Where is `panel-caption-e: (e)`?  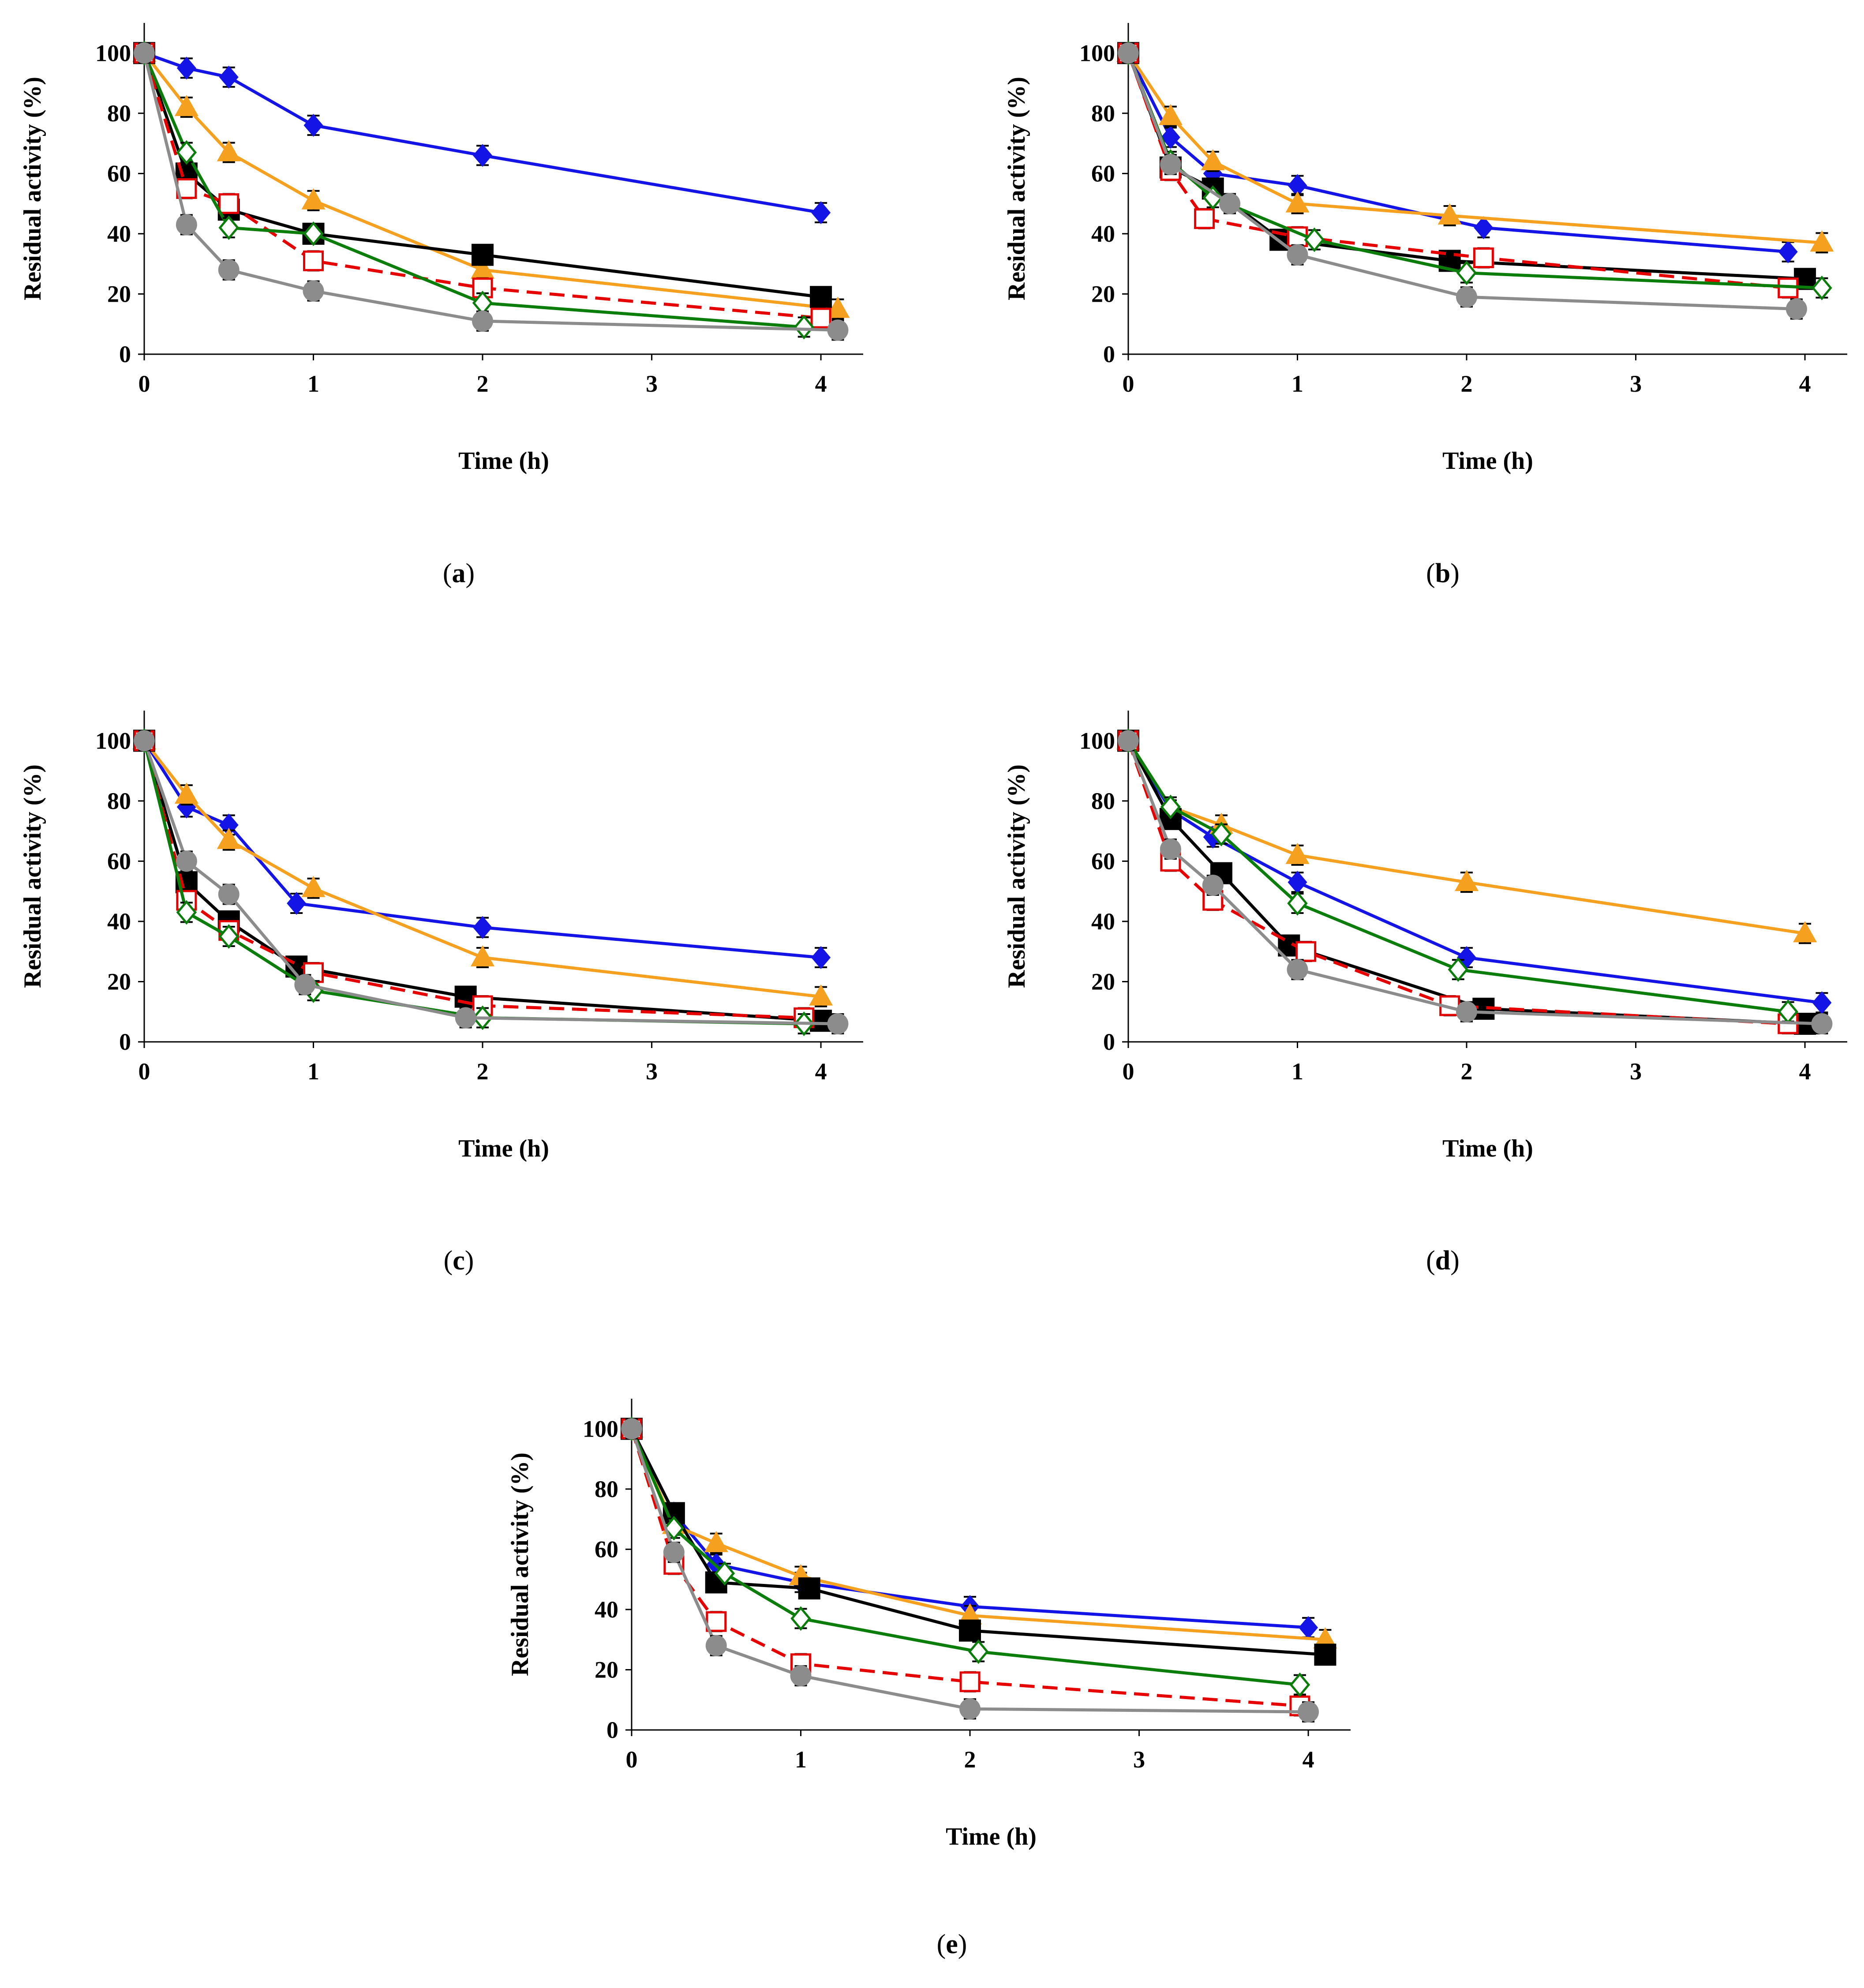
panel-caption-e: (e) is located at coordinates (951, 1944).